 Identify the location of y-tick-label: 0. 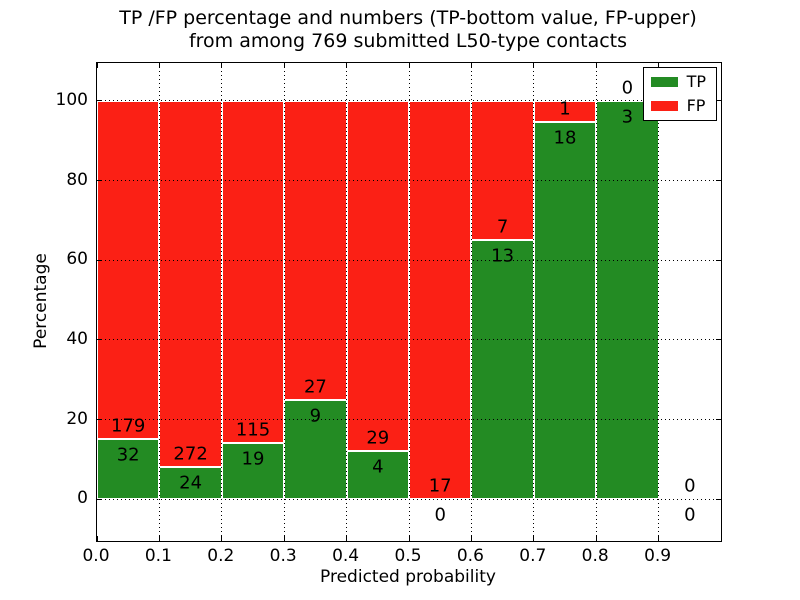
(82, 498).